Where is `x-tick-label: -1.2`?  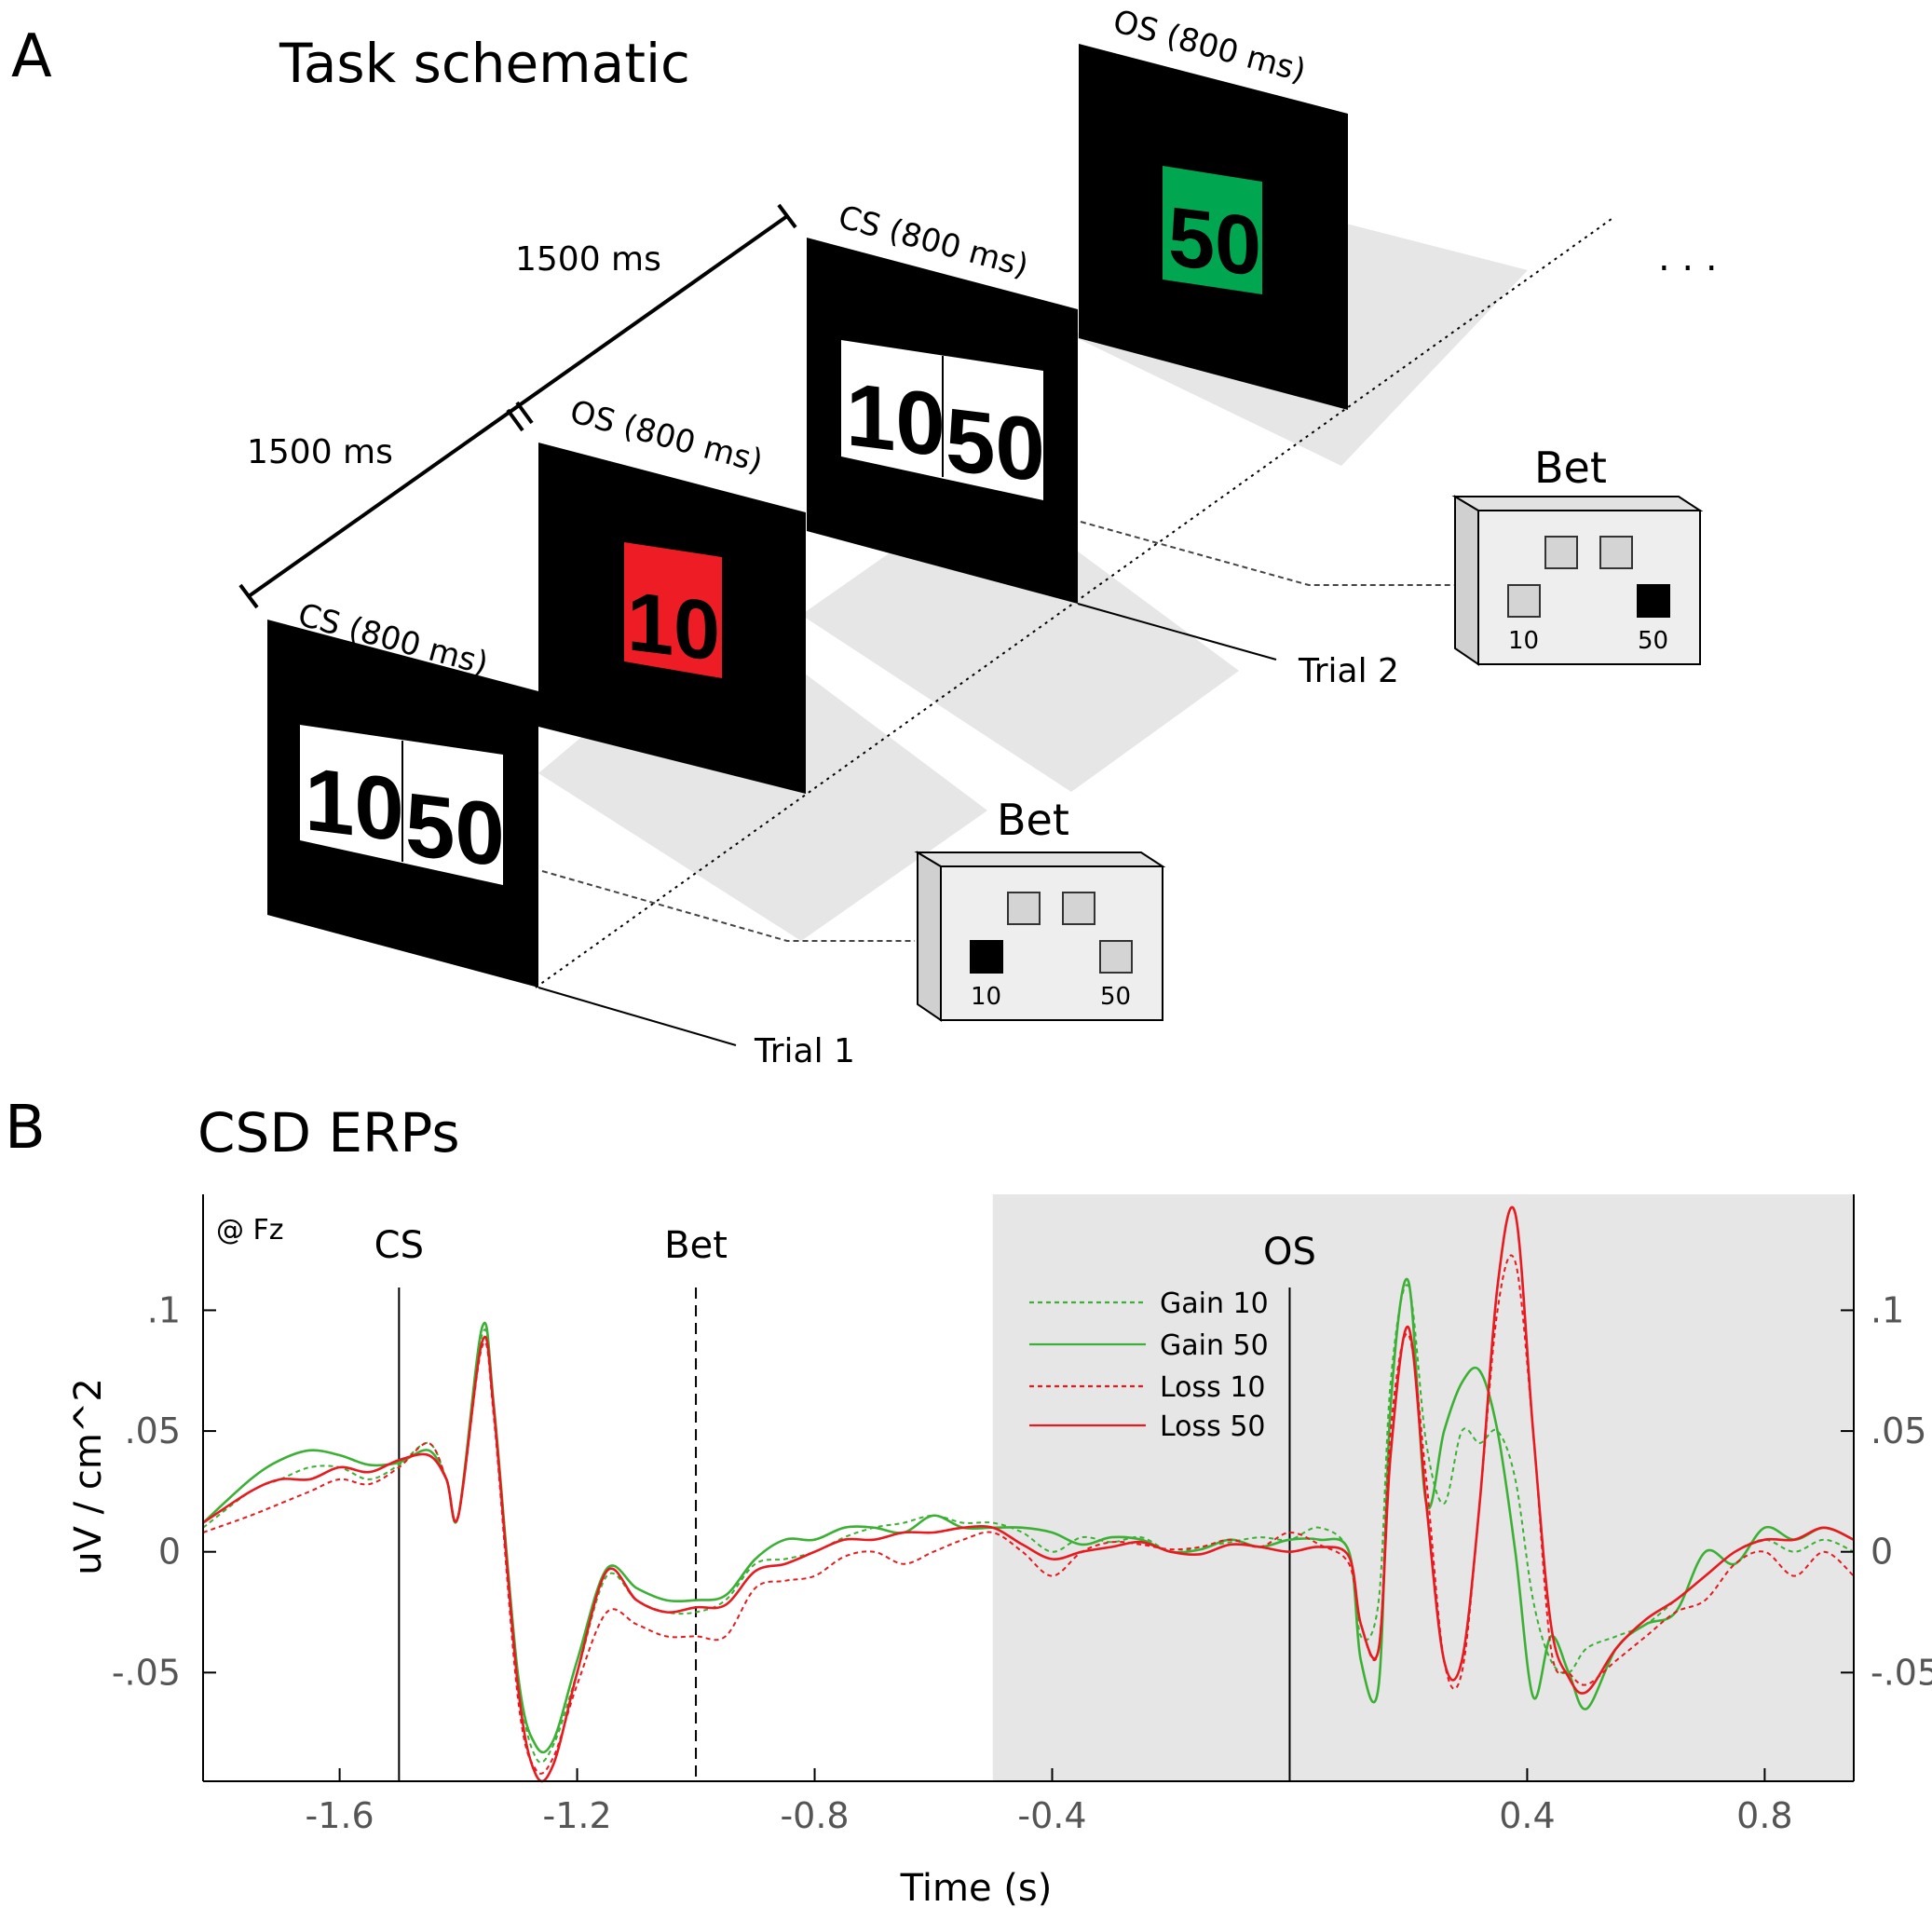
x-tick-label: -1.2 is located at coordinates (576, 1815).